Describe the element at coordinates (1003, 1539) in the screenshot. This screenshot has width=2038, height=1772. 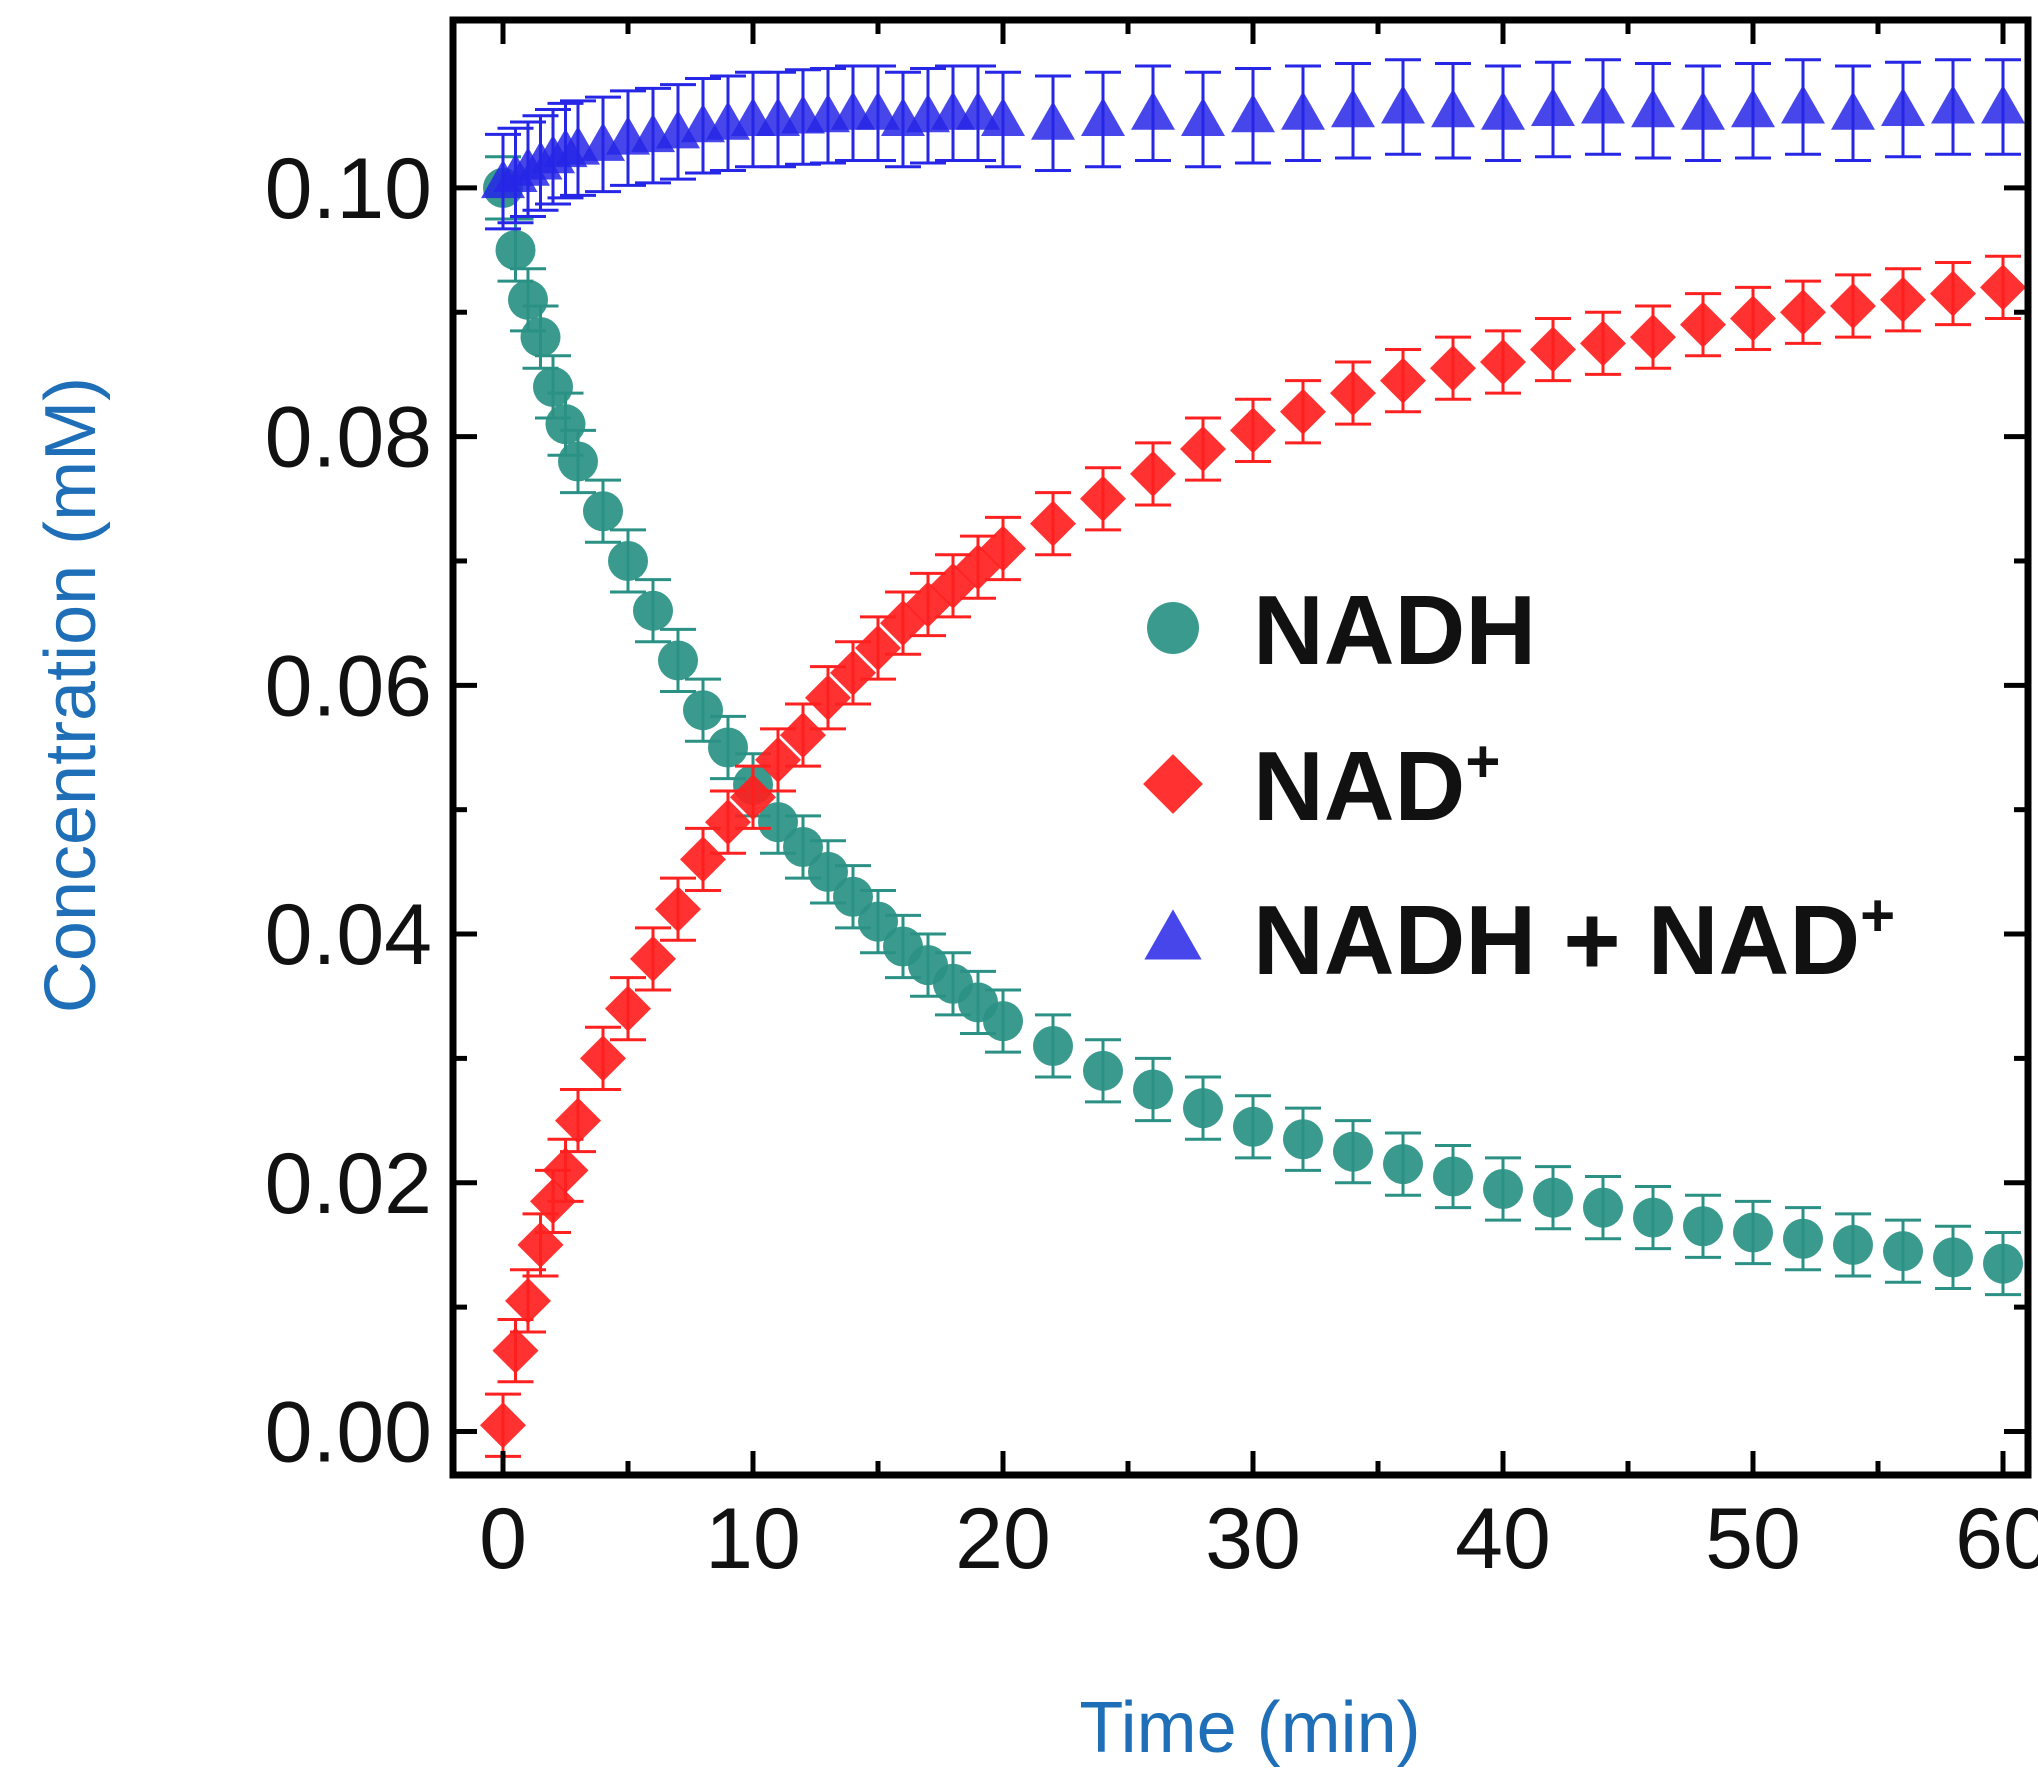
I see `x-tick-label: 20` at that location.